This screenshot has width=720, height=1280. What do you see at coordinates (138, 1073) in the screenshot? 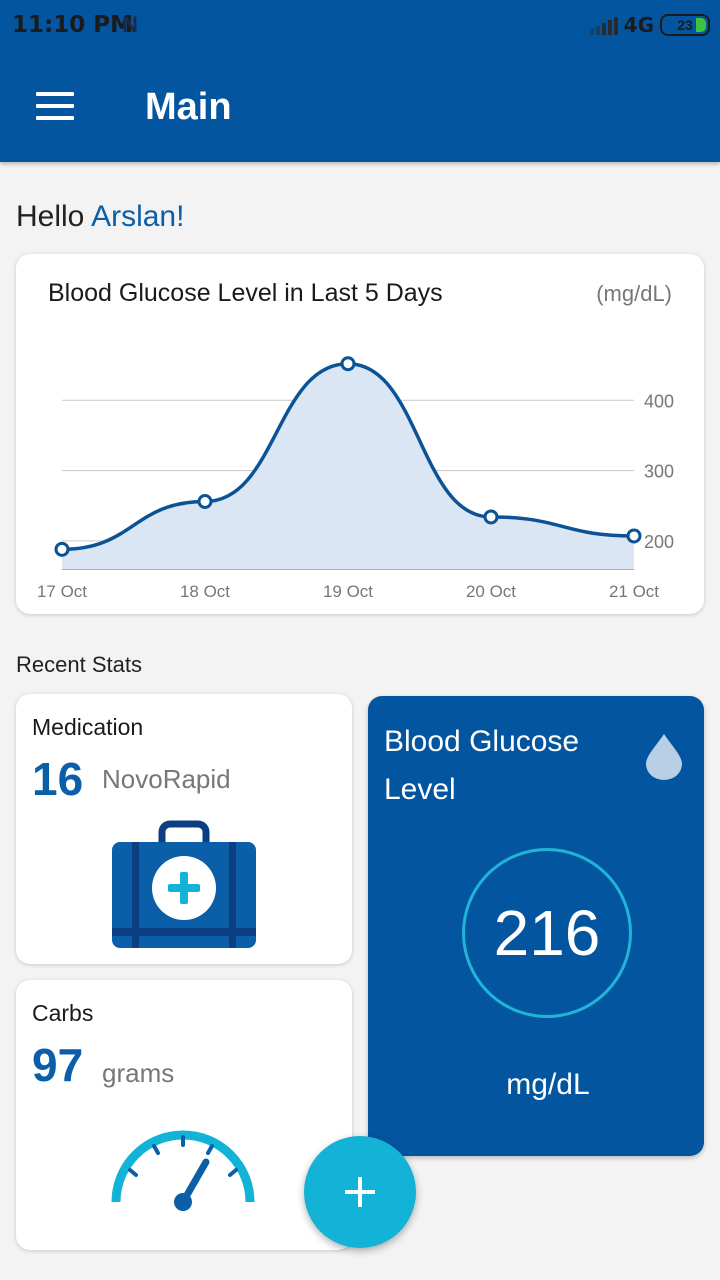
I see `carbs-unit: grams` at bounding box center [138, 1073].